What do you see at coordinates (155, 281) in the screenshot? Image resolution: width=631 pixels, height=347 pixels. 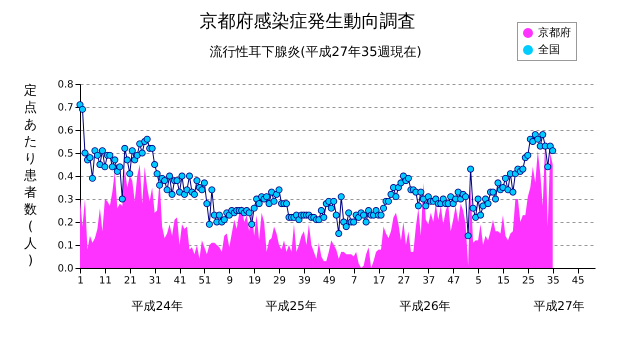 I see `x-tick-label: 31` at bounding box center [155, 281].